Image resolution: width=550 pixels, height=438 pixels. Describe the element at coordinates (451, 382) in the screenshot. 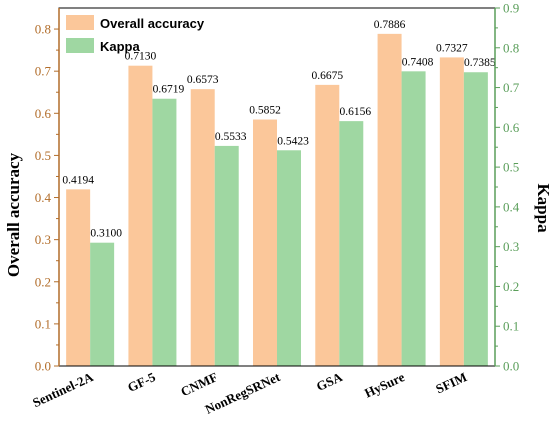

I see `category-label: SFIM` at that location.